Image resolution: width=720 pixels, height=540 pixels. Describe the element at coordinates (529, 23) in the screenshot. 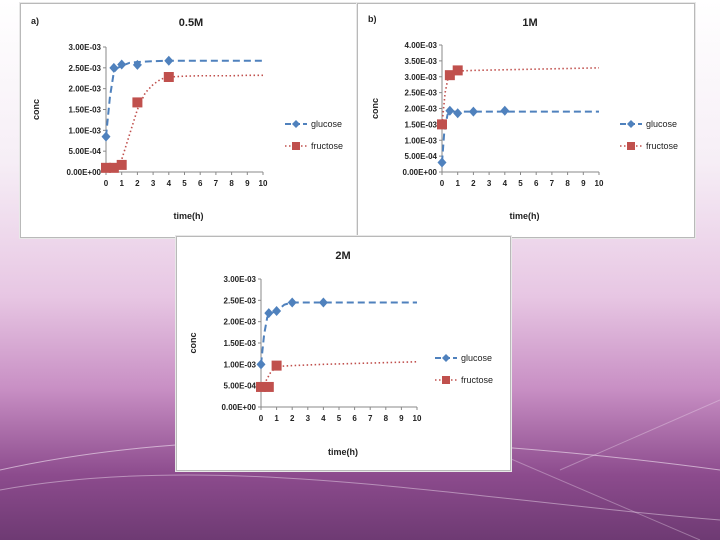

I see `chart-title: 1M` at that location.